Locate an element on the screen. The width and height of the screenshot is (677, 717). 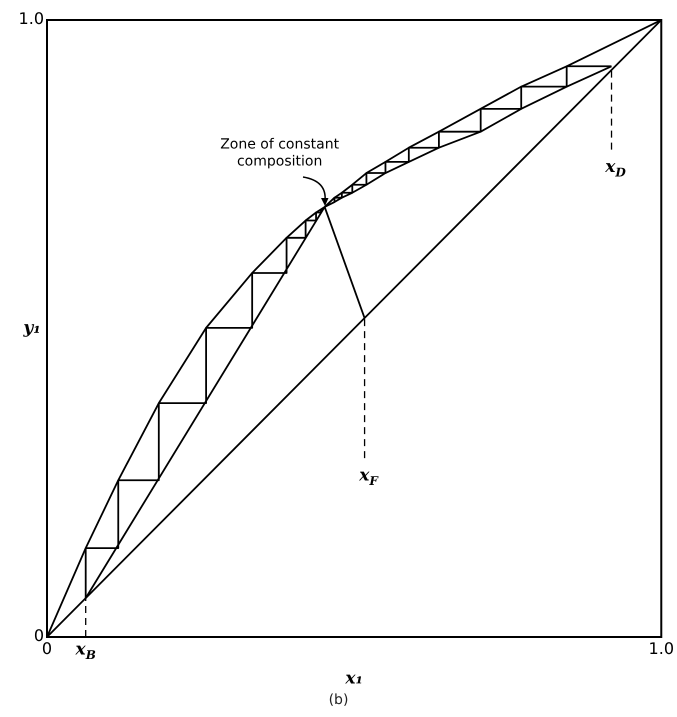
x-axis-title: x₁ is located at coordinates (353, 678).